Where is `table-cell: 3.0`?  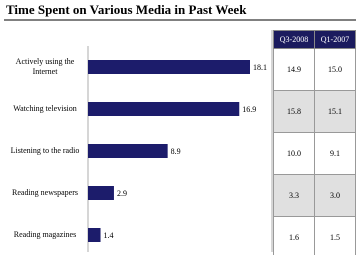
table-cell: 3.0 is located at coordinates (335, 195).